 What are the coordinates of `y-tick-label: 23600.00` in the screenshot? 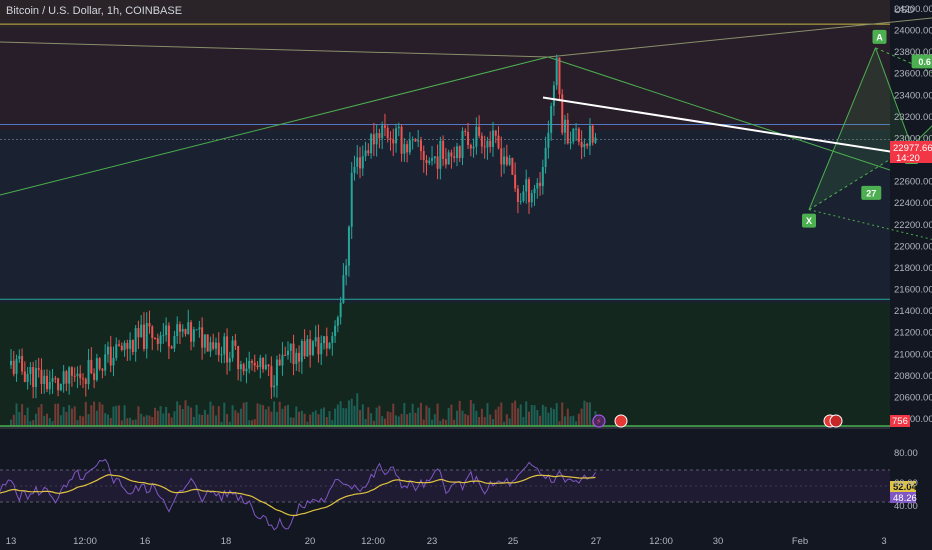 It's located at (913, 74).